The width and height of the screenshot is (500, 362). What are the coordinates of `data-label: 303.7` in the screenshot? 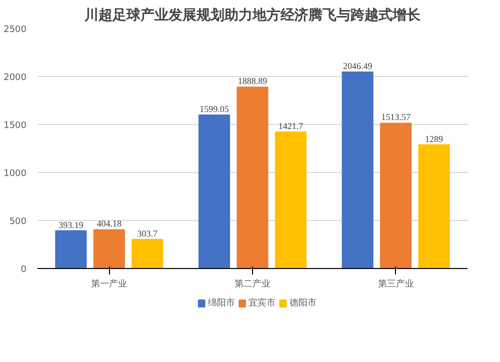 It's located at (147, 233).